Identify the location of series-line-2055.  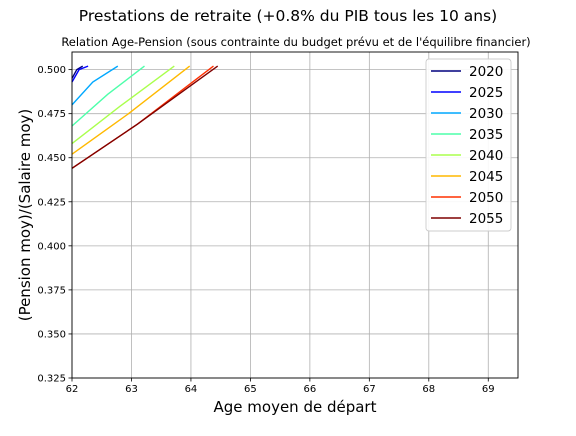
(145, 117).